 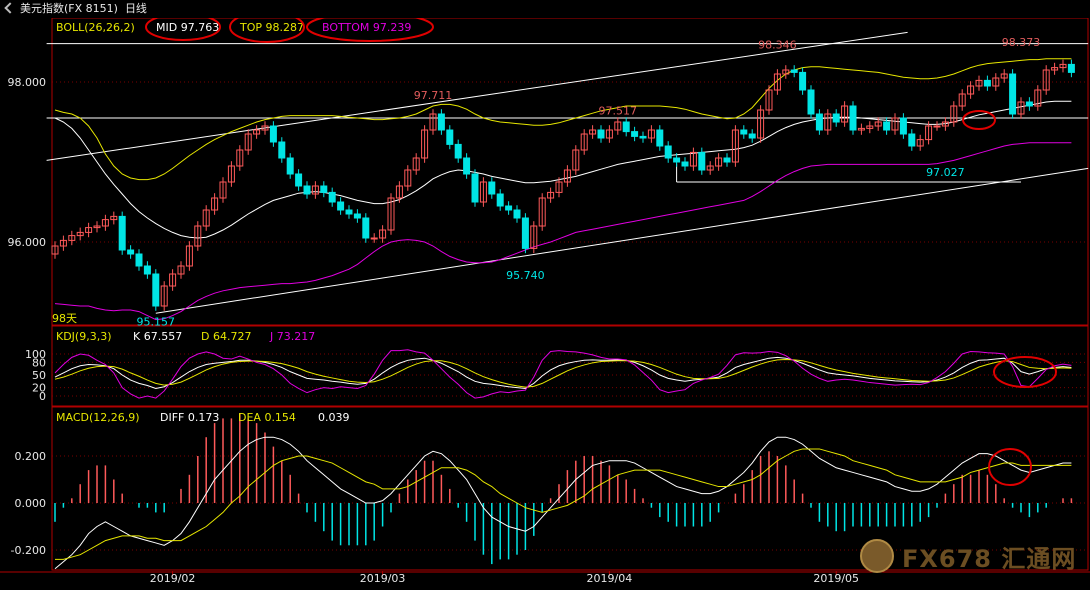 I want to click on kdj-tick-label: 80, so click(x=39, y=362).